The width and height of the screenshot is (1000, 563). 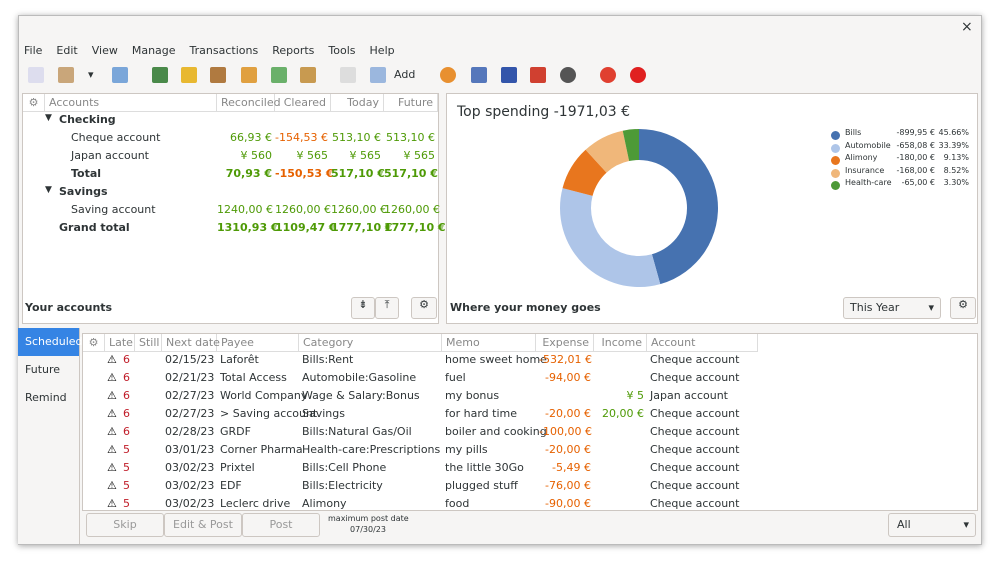 What do you see at coordinates (835, 160) in the screenshot?
I see `legend-dot` at bounding box center [835, 160].